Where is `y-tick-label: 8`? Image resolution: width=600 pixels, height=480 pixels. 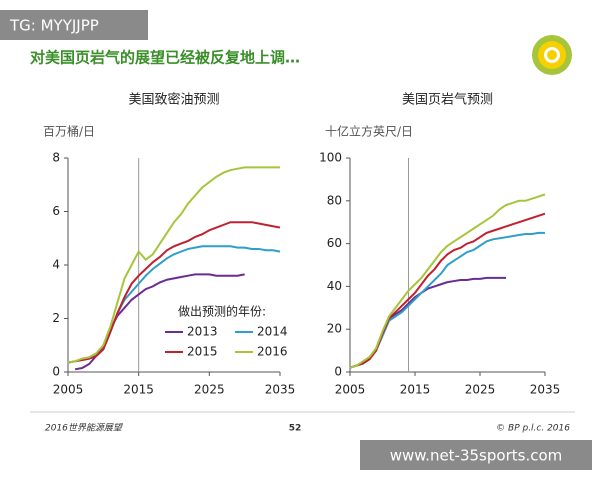
y-tick-label: 8 is located at coordinates (56, 158).